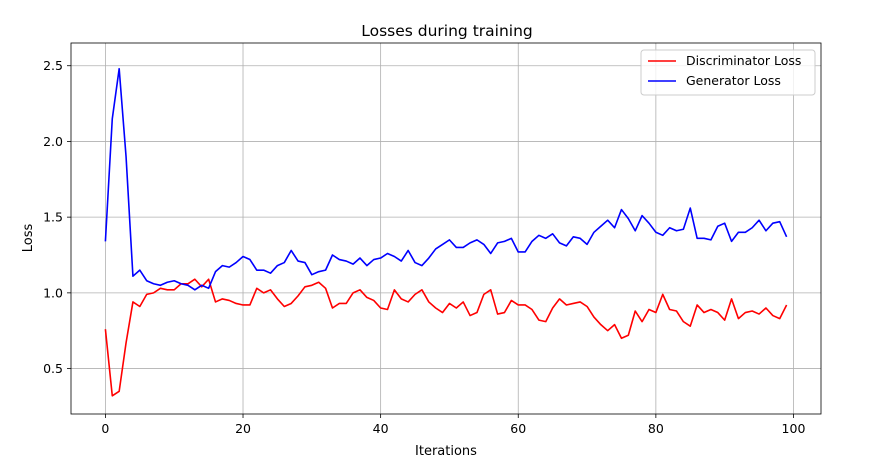 This screenshot has height=463, width=880. I want to click on legend: Discriminator Loss Generator Loss, so click(728, 72).